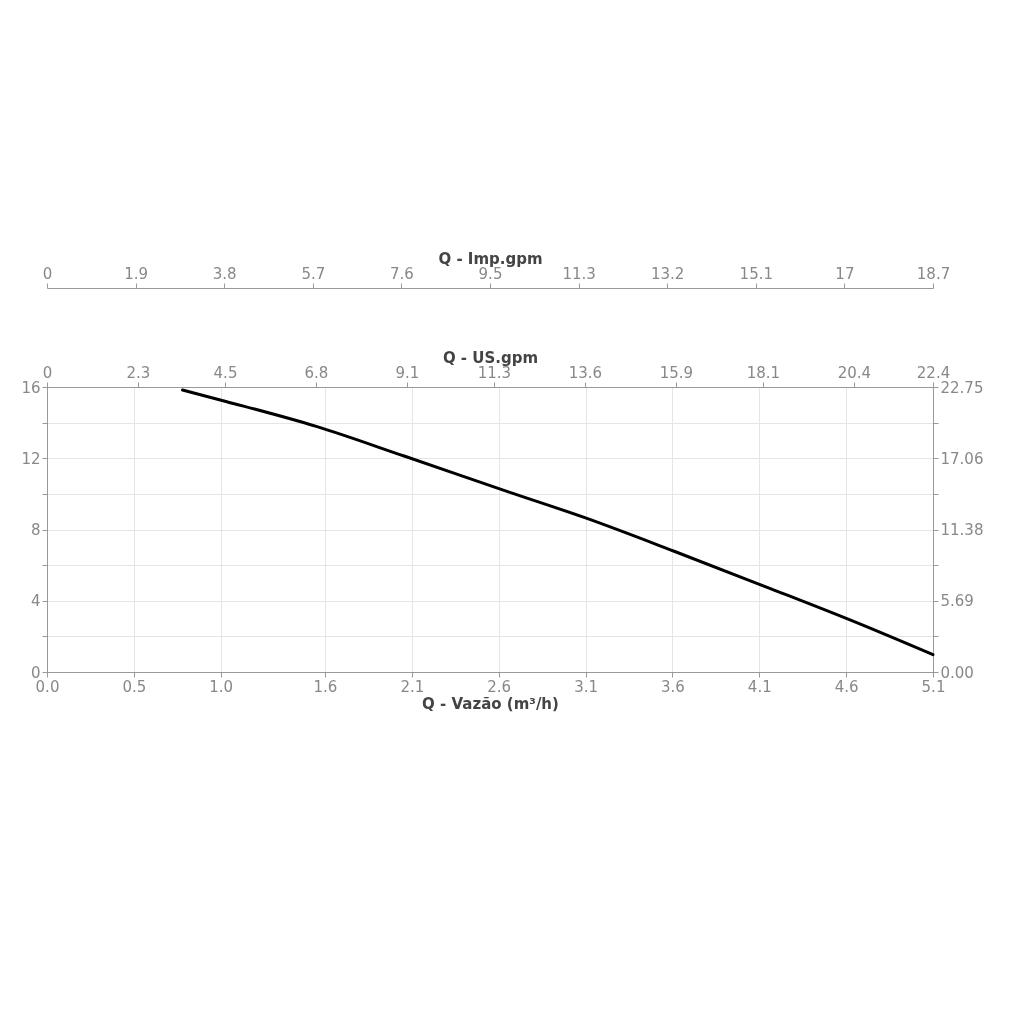 The height and width of the screenshot is (1024, 1024). I want to click on category-label: 3.8, so click(224, 273).